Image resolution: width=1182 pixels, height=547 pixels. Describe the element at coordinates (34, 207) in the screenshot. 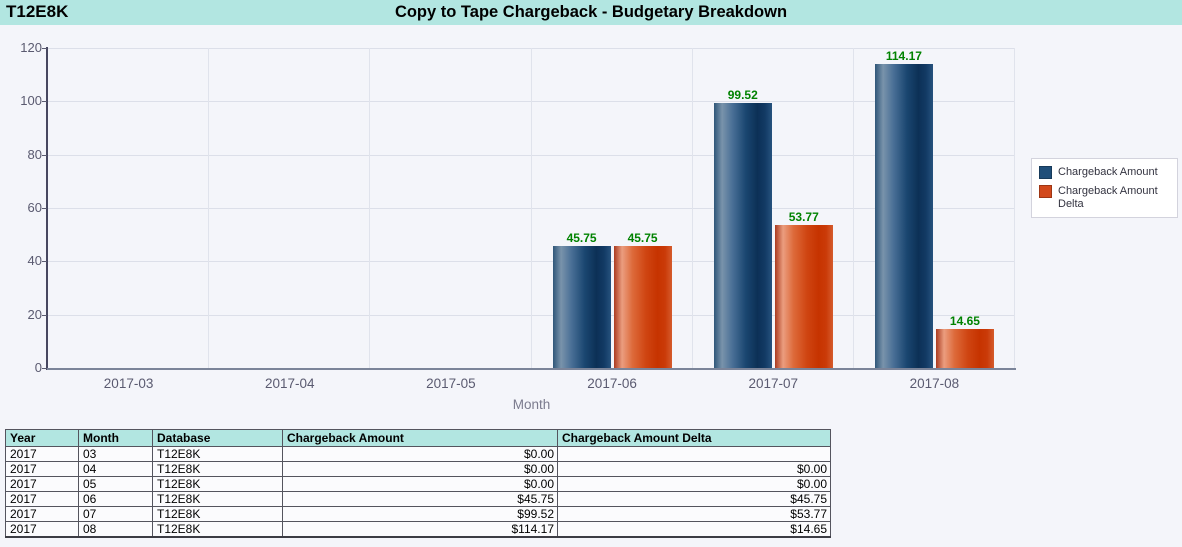

I see `y-tick-label: 60` at that location.